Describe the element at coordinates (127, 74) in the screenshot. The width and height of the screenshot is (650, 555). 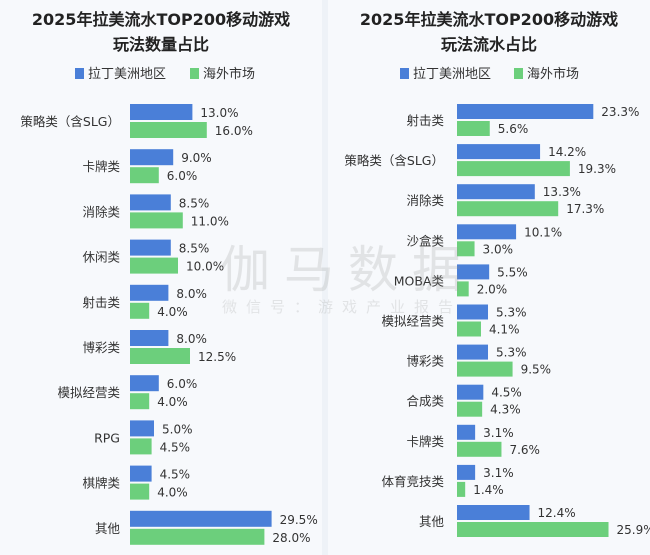
I see `legend-label: 拉丁美洲地区` at that location.